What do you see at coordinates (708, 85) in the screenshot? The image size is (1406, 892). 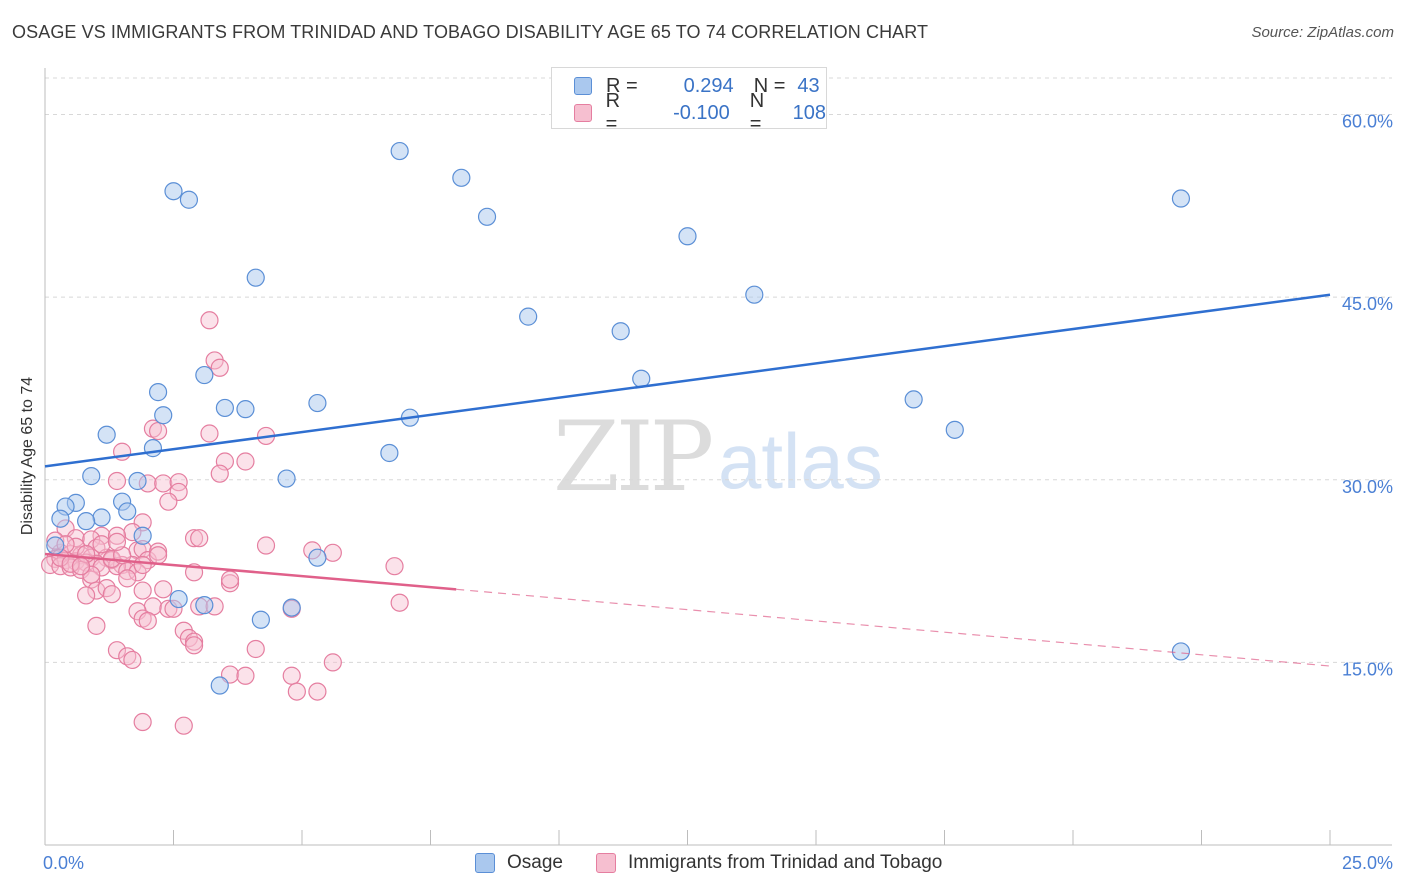 I see `legend-r-value: 0.294` at bounding box center [708, 85].